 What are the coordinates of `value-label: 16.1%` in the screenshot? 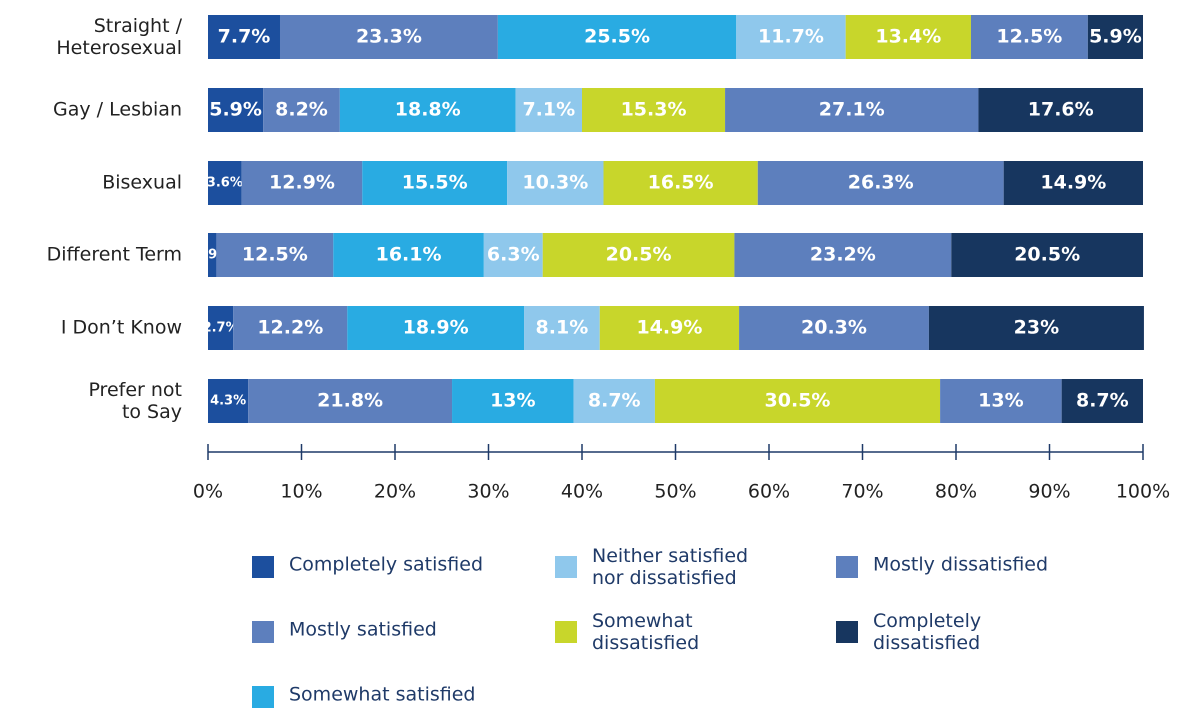 It's located at (409, 255).